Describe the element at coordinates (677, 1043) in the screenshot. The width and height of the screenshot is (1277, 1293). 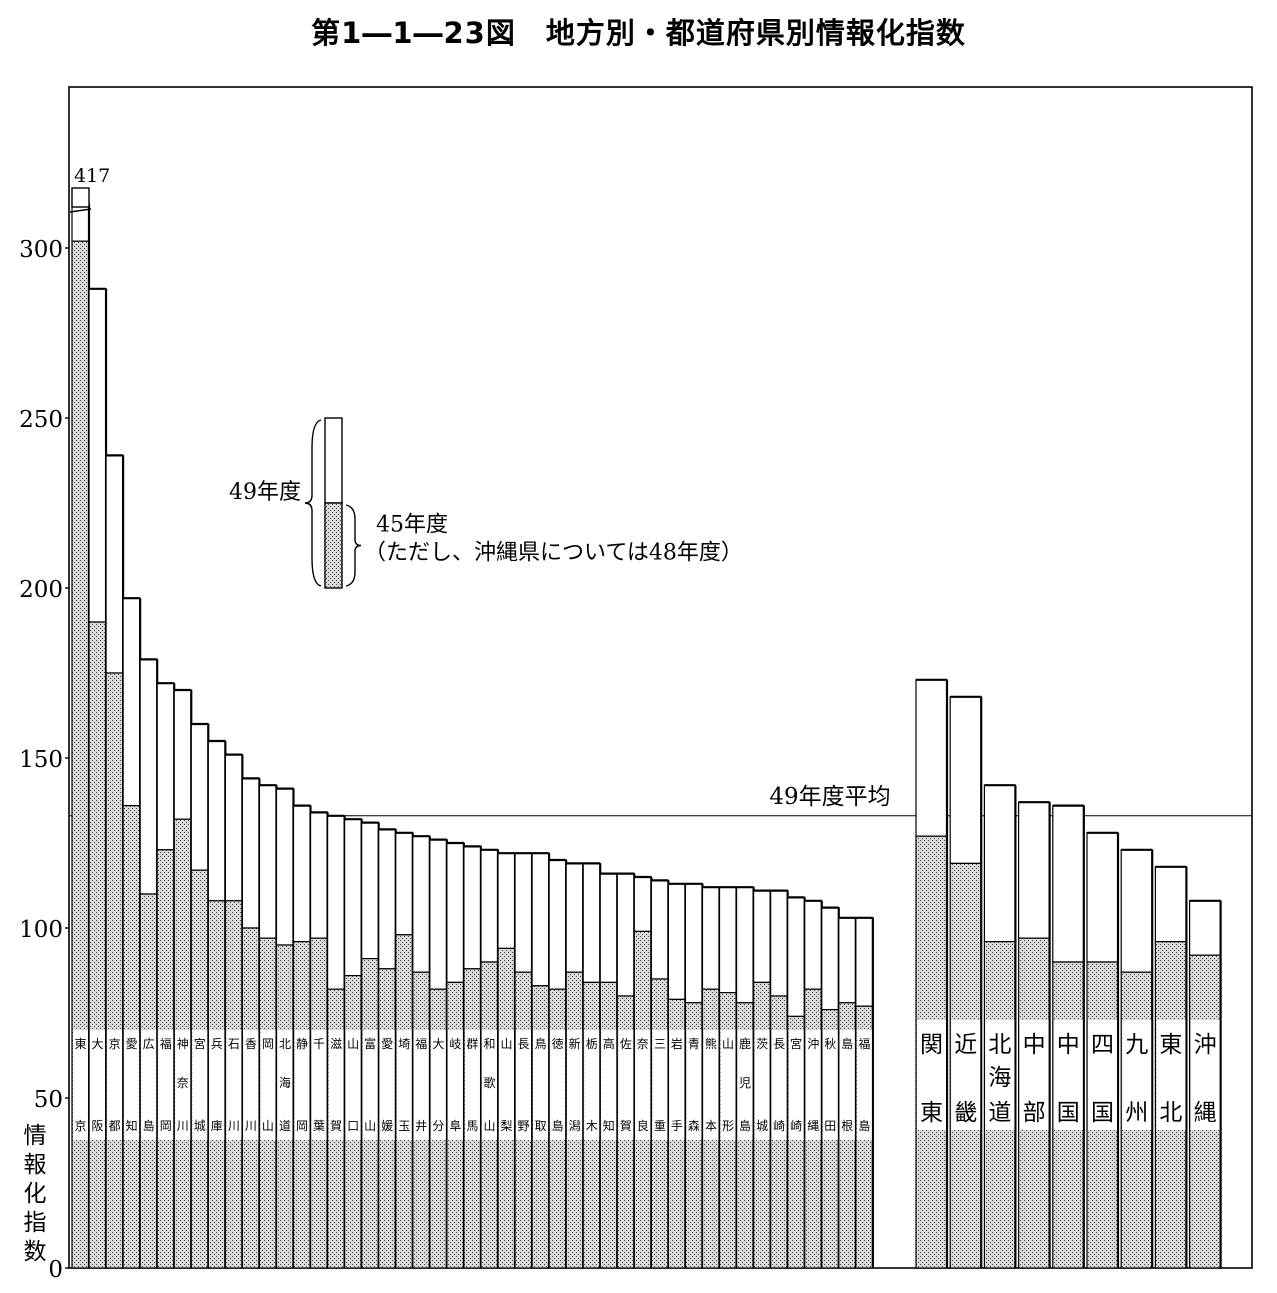
I see `bar-category-label: 岩` at that location.